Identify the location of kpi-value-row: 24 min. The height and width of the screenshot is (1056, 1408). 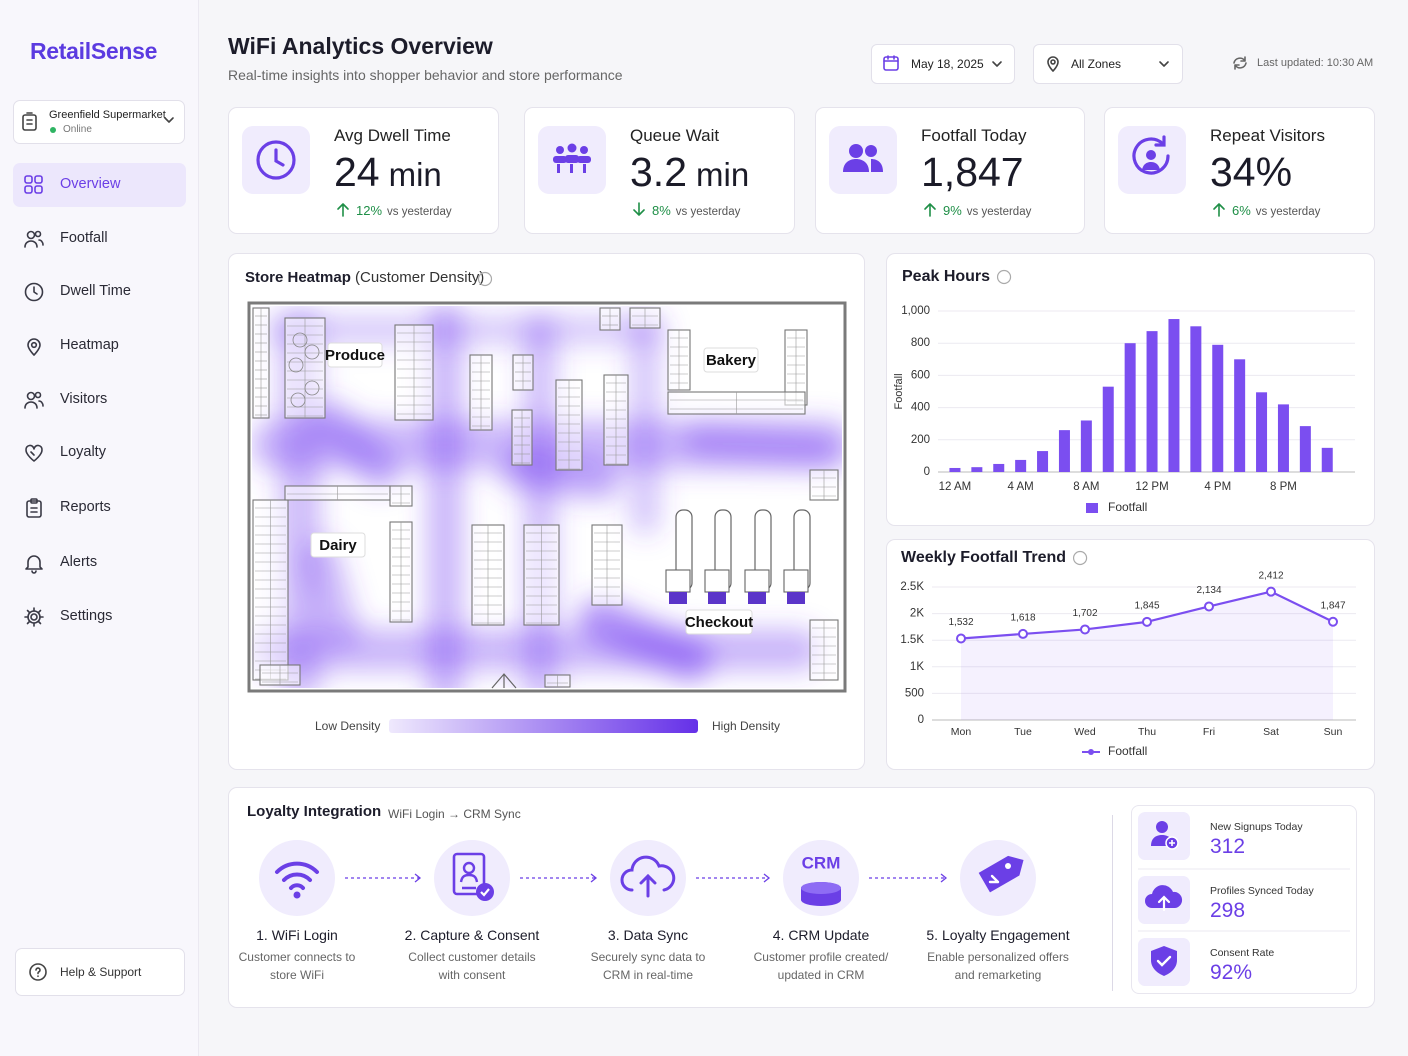
(388, 172).